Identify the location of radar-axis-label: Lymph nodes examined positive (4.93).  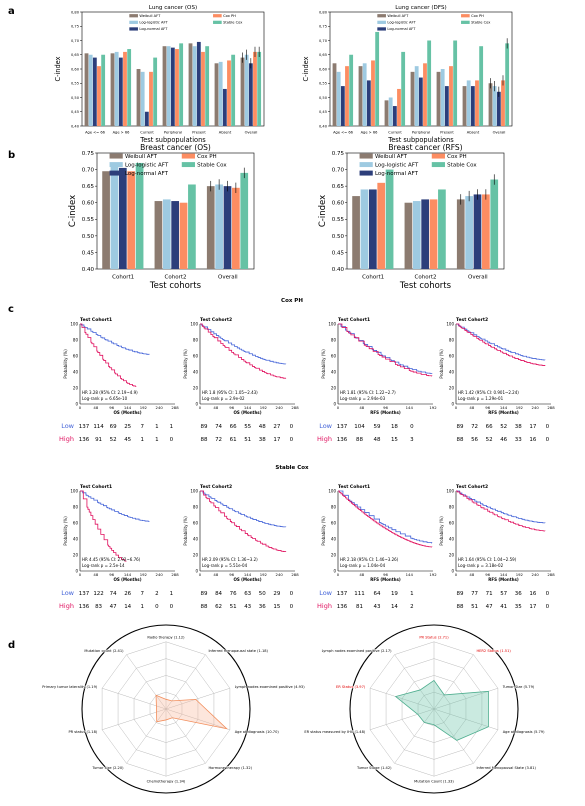
(270, 687).